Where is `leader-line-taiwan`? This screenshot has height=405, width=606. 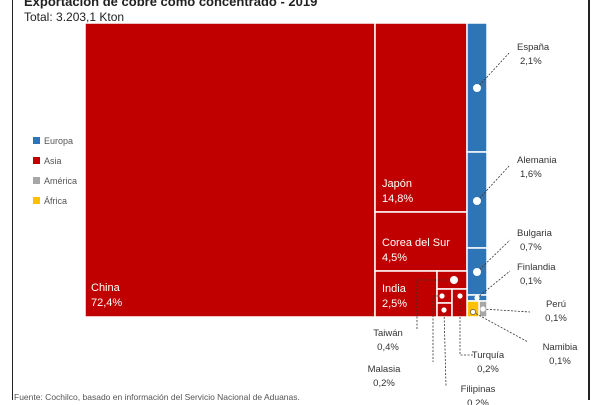 leader-line-taiwan is located at coordinates (435, 304).